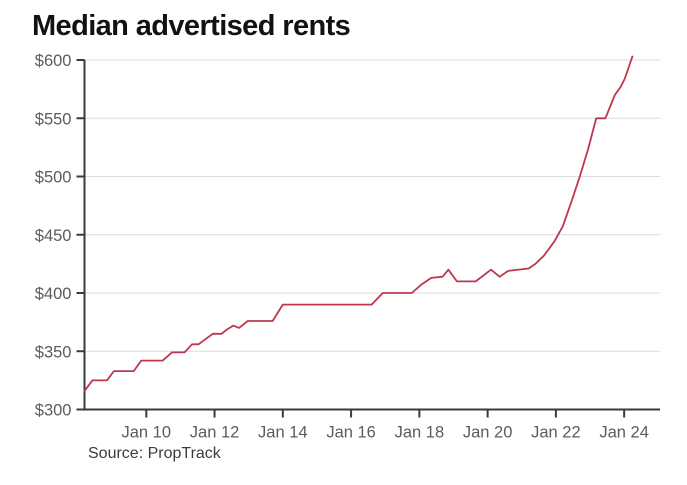  Describe the element at coordinates (624, 433) in the screenshot. I see `x-tick-label: Jan 24` at that location.